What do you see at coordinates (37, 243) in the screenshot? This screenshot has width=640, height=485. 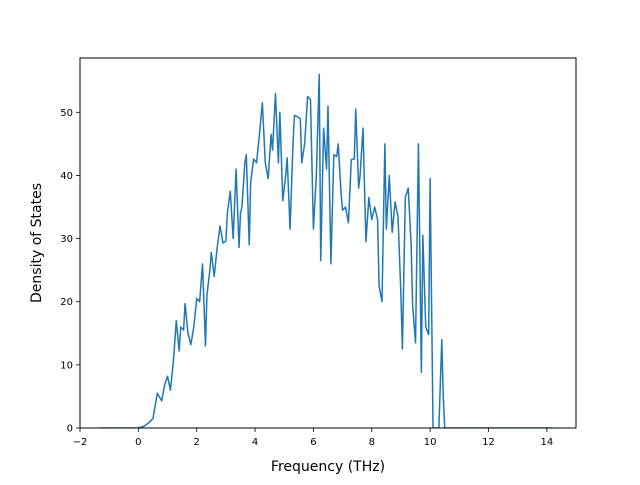 I see `y-axis-label: Density of States` at bounding box center [37, 243].